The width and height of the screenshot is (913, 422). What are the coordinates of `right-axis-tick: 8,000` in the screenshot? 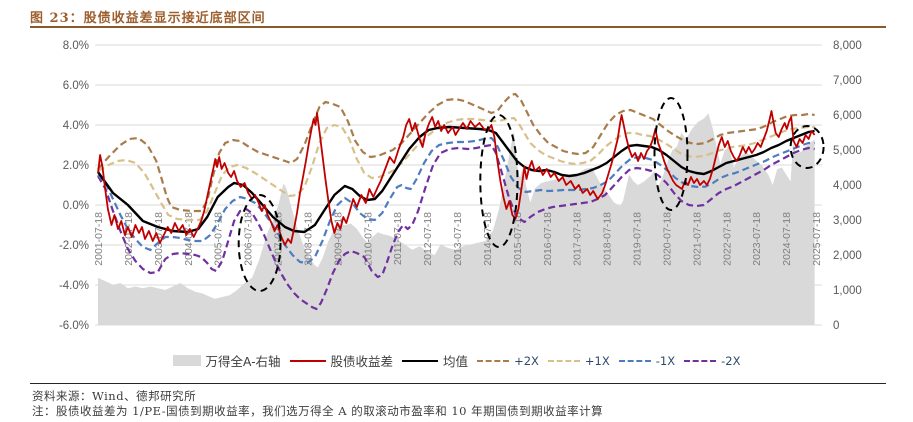 It's located at (847, 46).